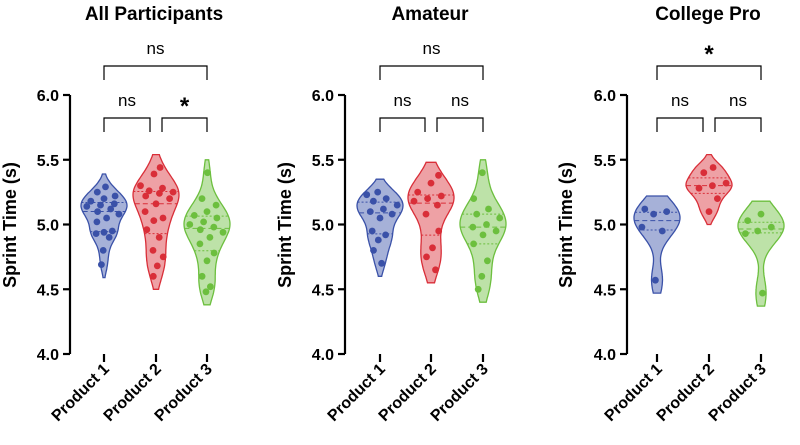  I want to click on y-tick-label: 5.0, so click(48, 226).